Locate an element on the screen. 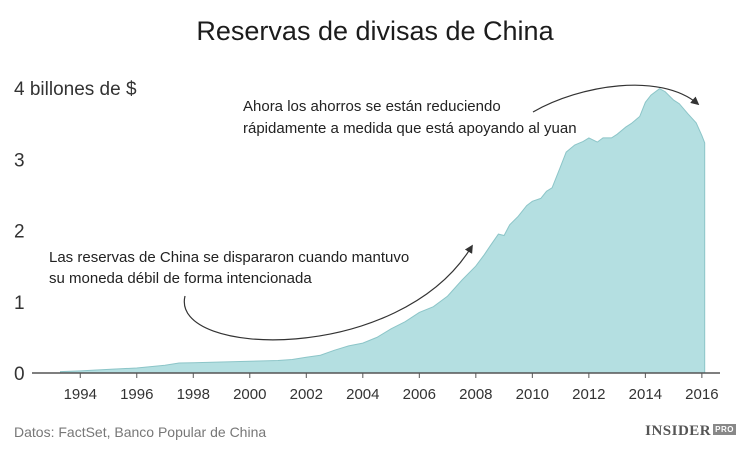 The height and width of the screenshot is (449, 750). data-source: Datos: FactSet, Banco Popular de China is located at coordinates (140, 432).